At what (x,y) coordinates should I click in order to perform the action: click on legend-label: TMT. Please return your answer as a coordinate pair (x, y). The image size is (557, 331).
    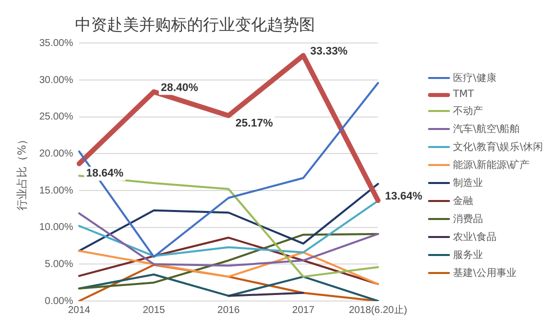
    Looking at the image, I should click on (463, 94).